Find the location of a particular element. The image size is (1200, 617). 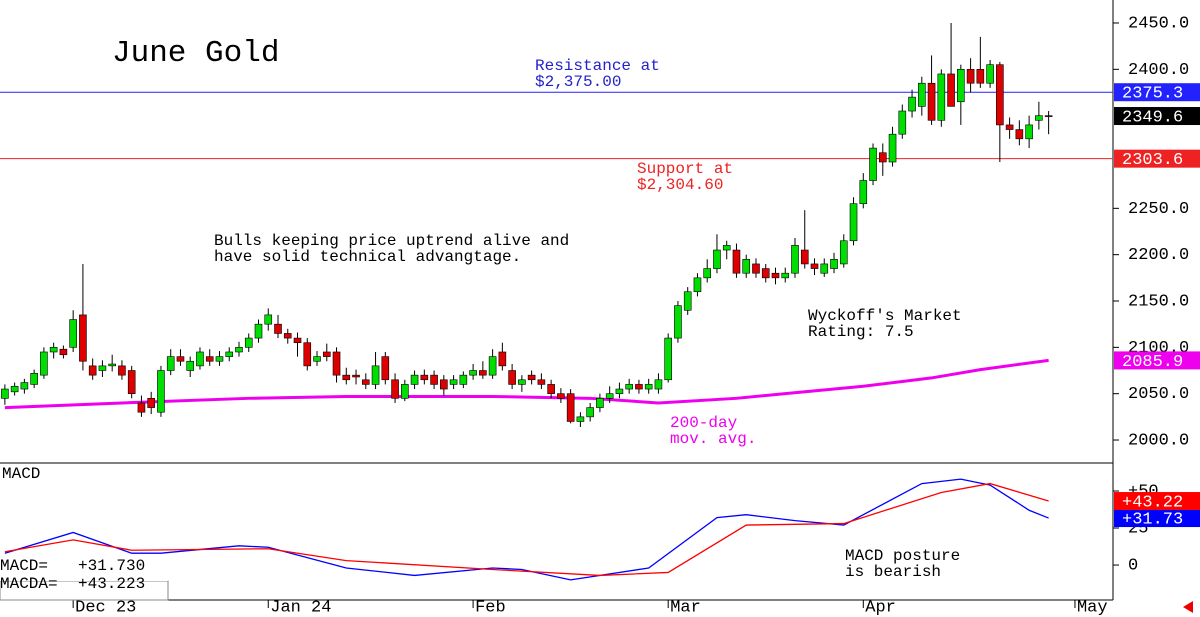

x-tick-label: Feb is located at coordinates (490, 607).